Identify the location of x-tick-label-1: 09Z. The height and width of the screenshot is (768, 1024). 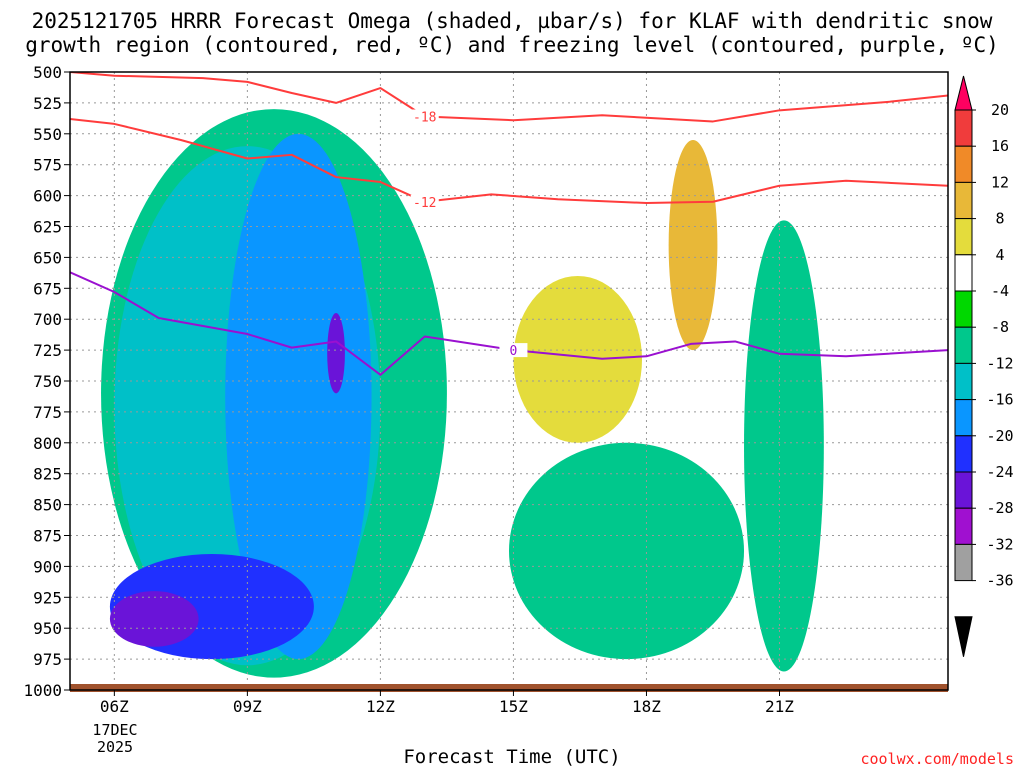
(247, 706).